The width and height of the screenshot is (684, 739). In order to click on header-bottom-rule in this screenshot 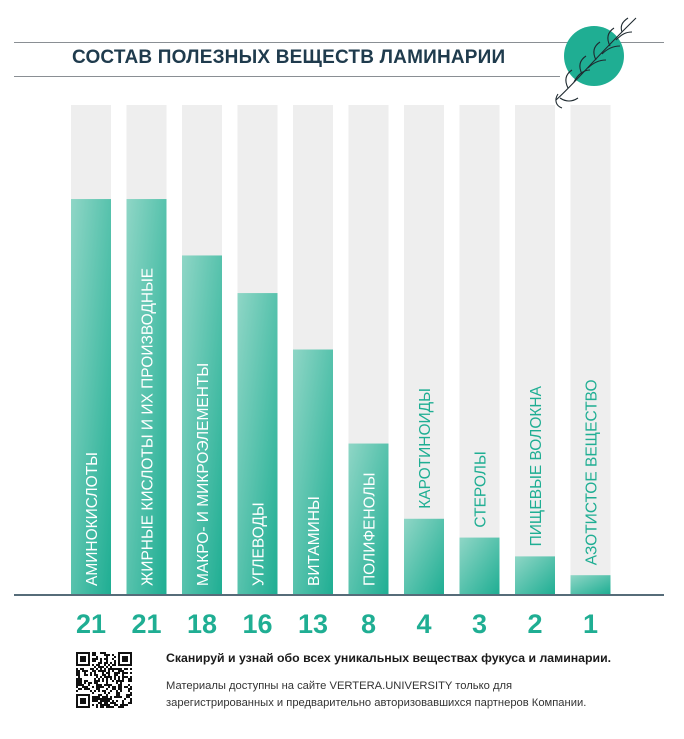, I will do `click(287, 76)`.